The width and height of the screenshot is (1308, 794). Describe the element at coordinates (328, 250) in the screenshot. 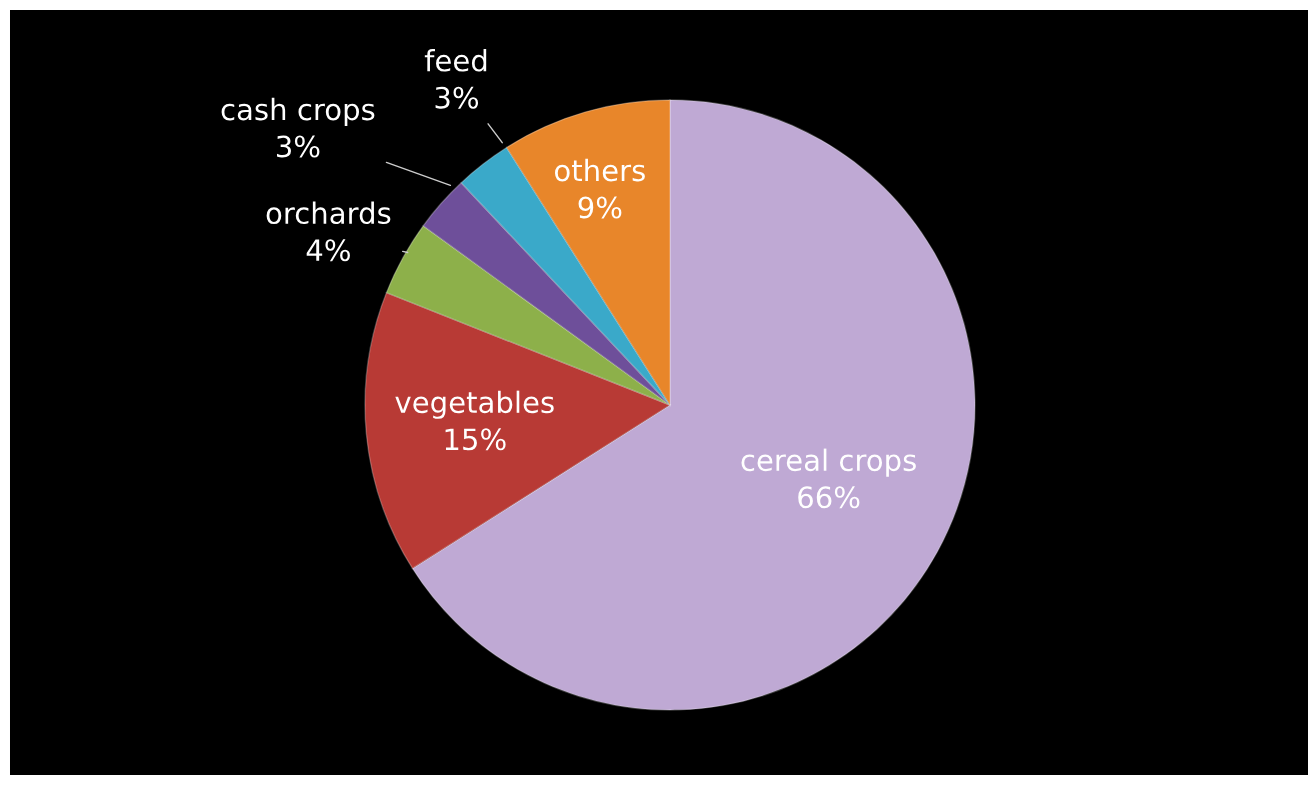

I see `data-label: 4%` at that location.